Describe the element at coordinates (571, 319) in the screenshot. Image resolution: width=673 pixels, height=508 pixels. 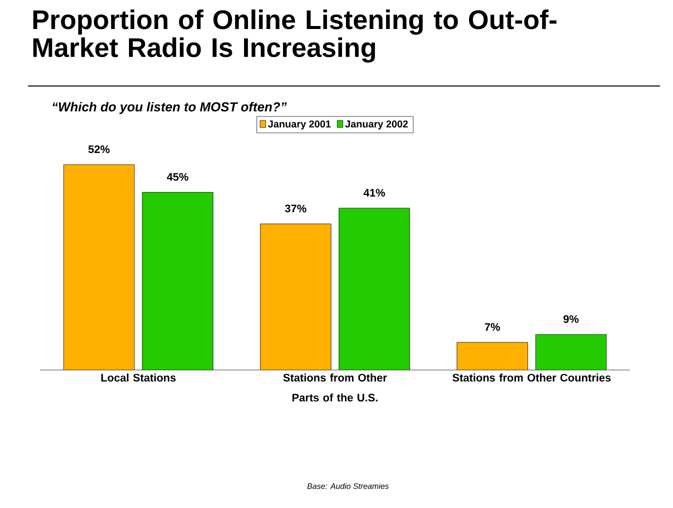
I see `data-label: 9%` at that location.